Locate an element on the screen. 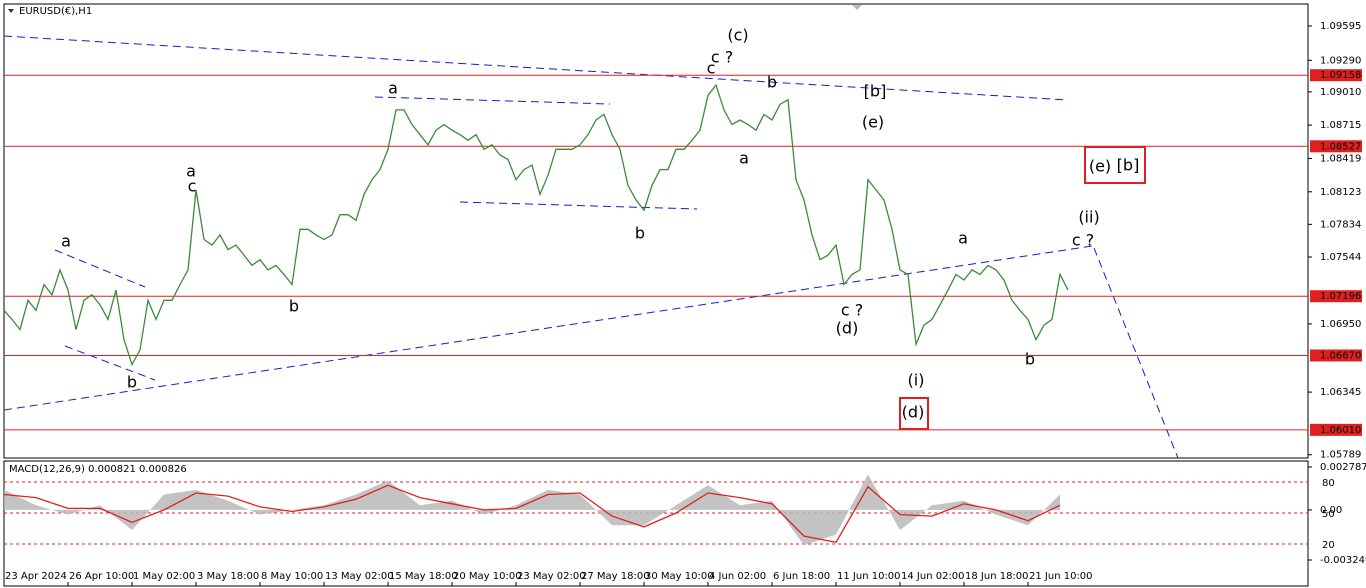 The width and height of the screenshot is (1366, 588). y-tick-label: -0.003249 is located at coordinates (1343, 560).